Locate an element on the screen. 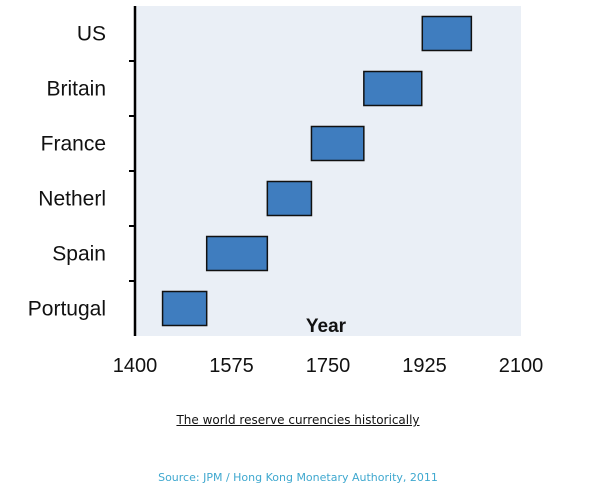 The width and height of the screenshot is (596, 487). category-label: Spain is located at coordinates (79, 254).